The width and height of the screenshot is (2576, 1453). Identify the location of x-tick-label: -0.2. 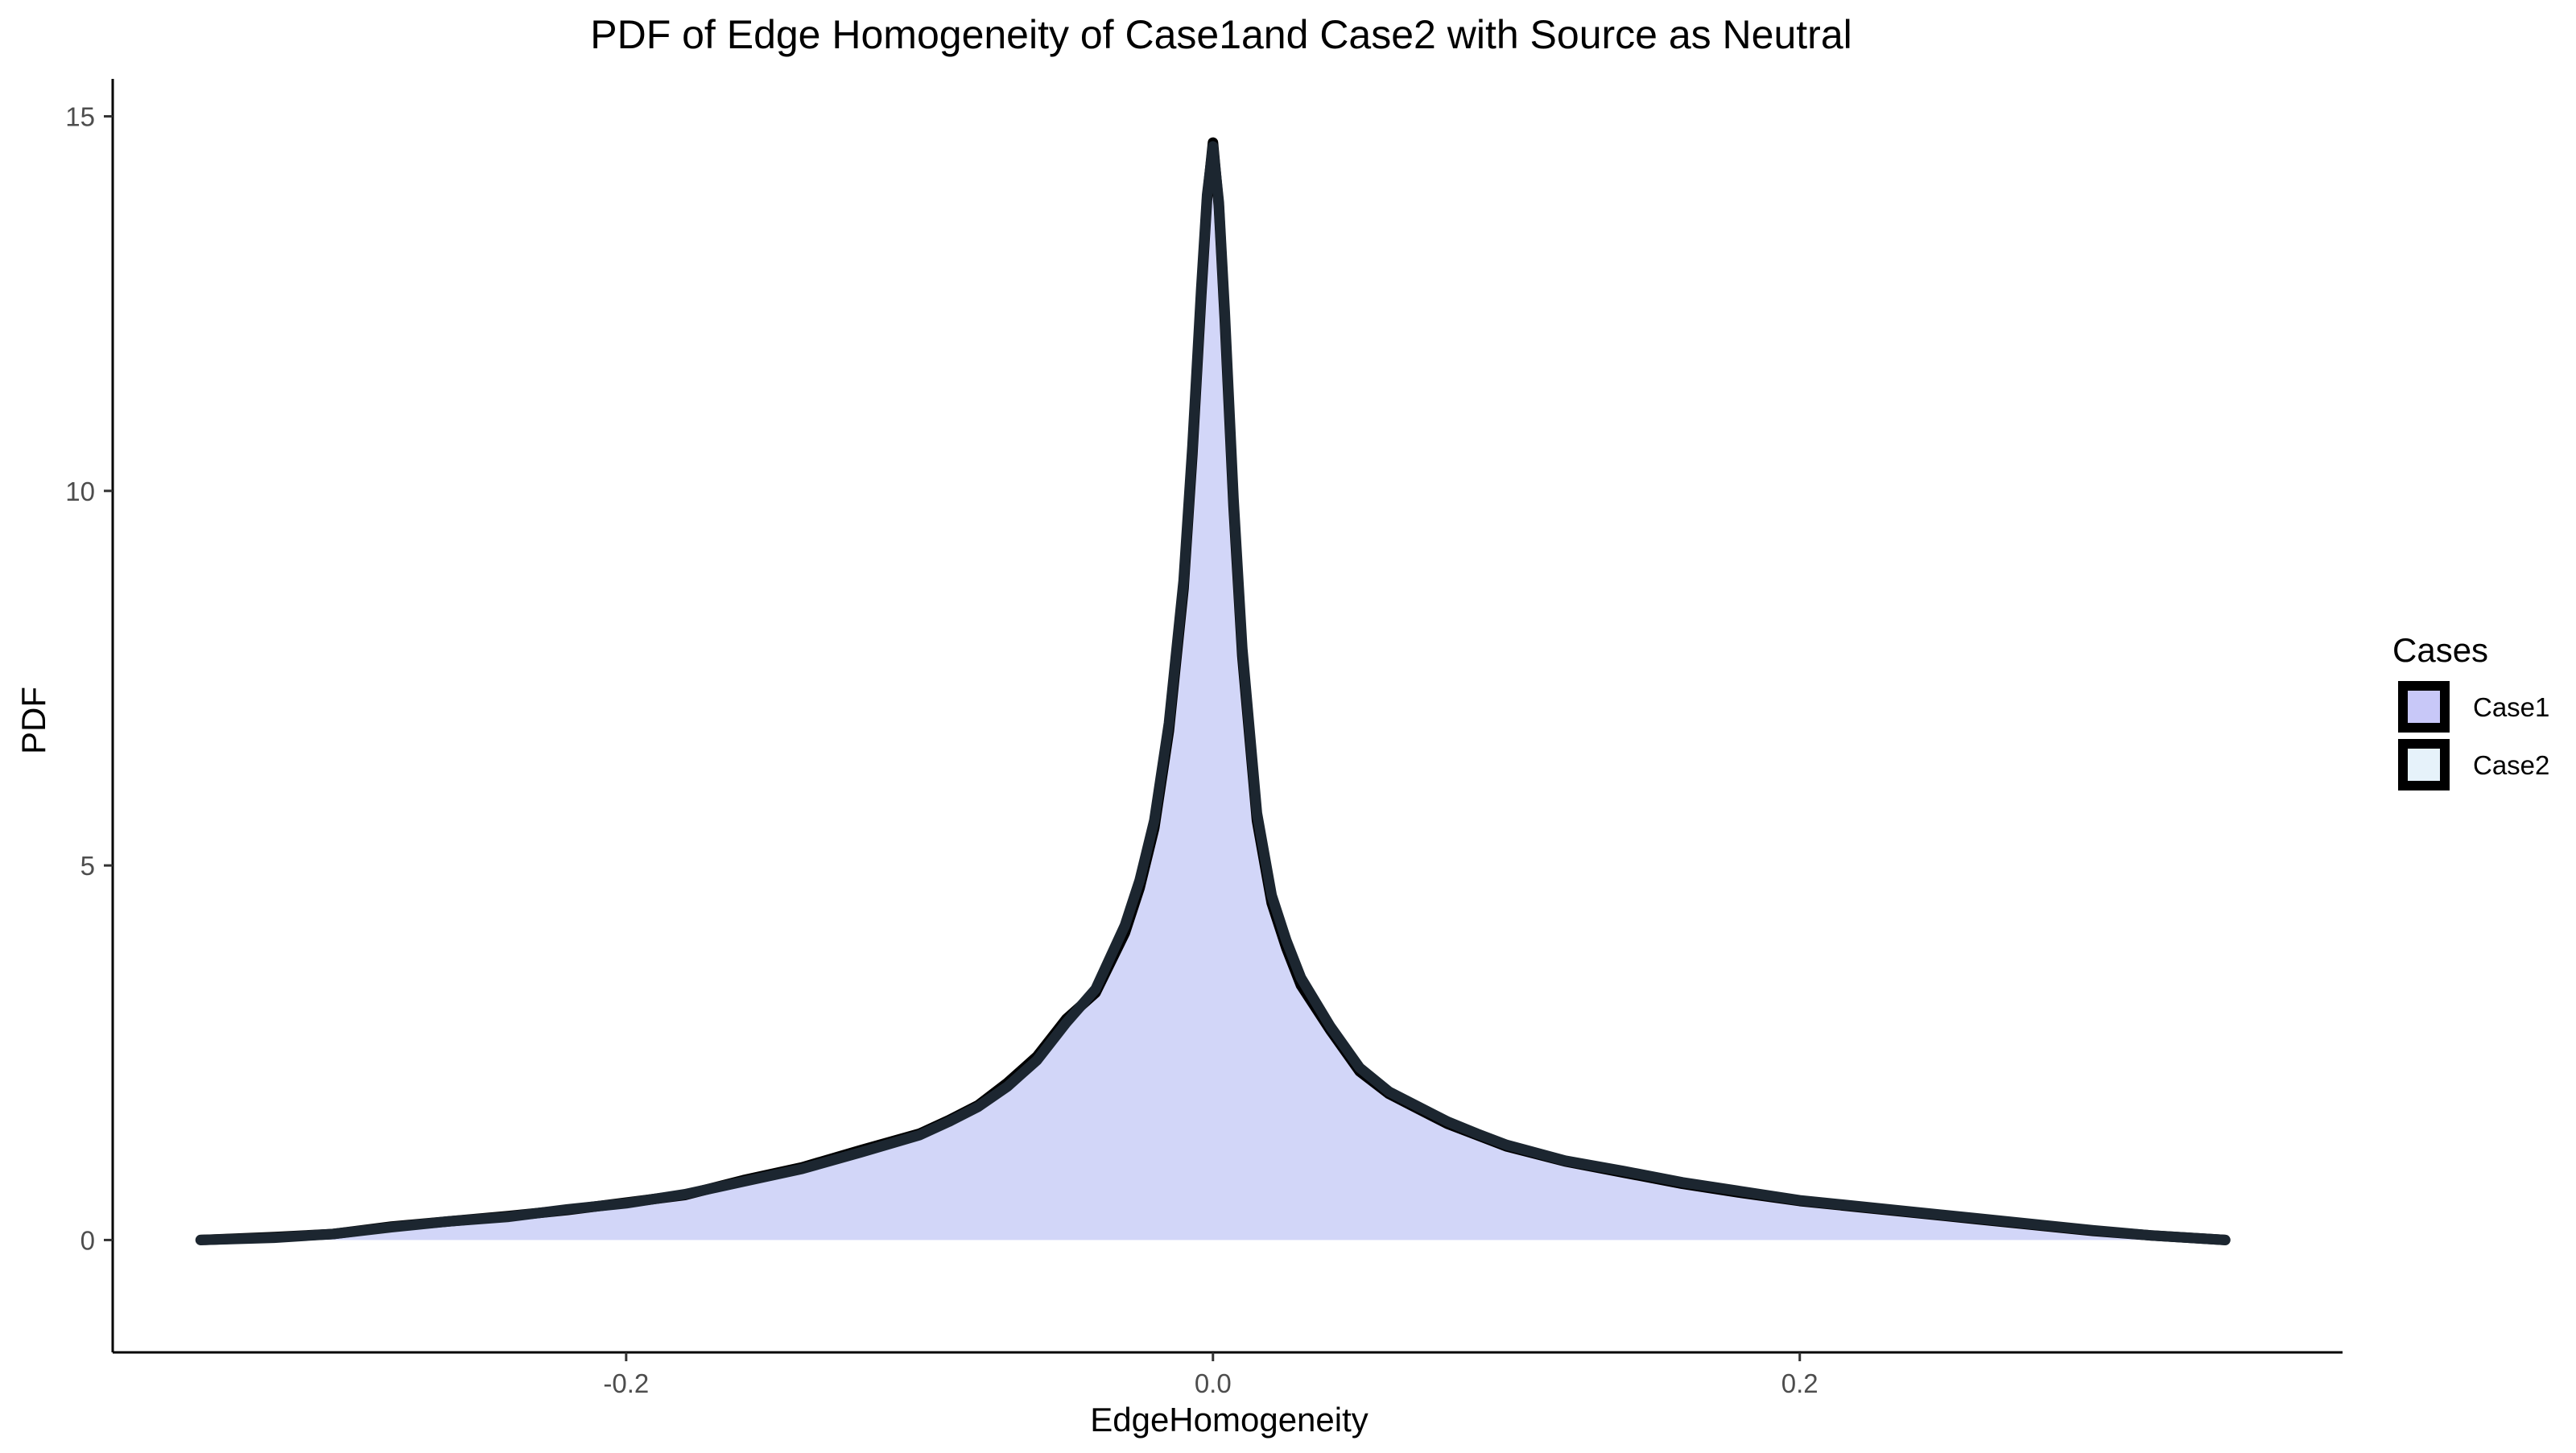
(626, 1383).